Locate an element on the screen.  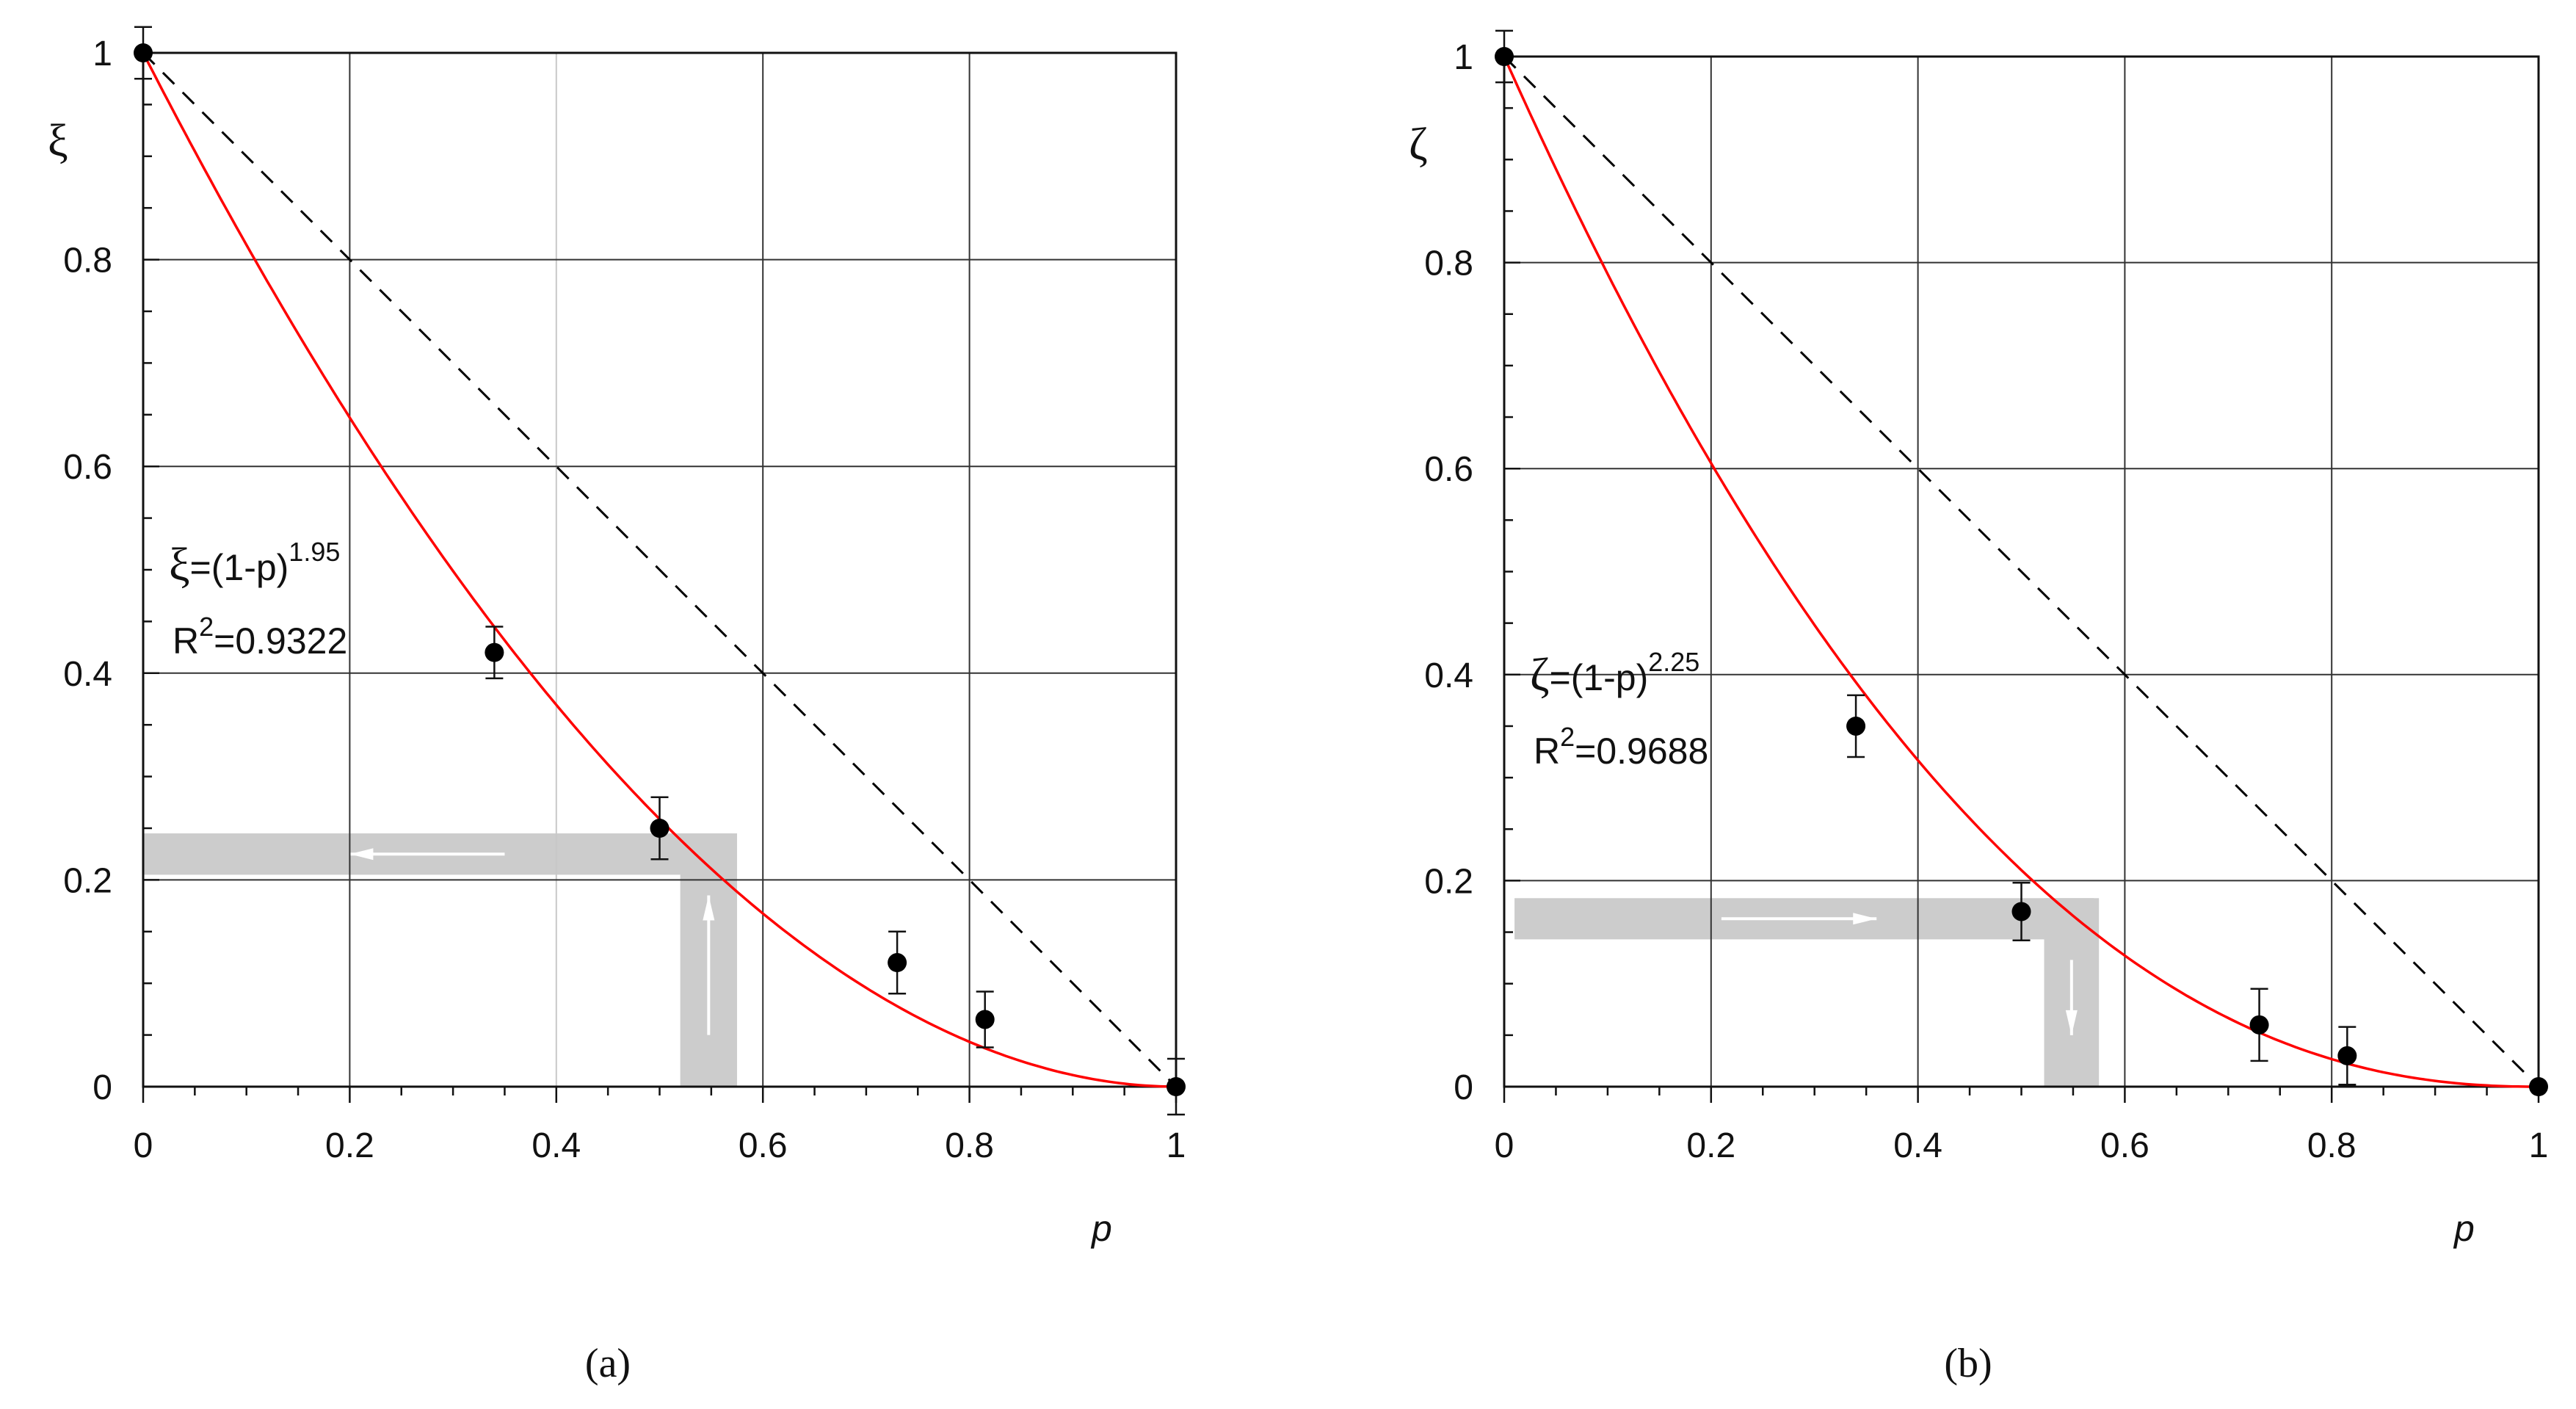
fit-equation: ζ=(1-p)2.25 is located at coordinates (1615, 673).